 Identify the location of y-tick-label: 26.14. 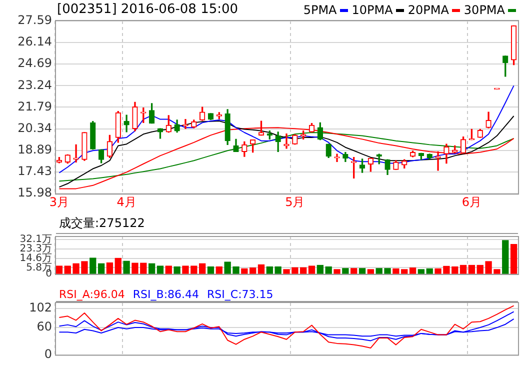
(35, 41).